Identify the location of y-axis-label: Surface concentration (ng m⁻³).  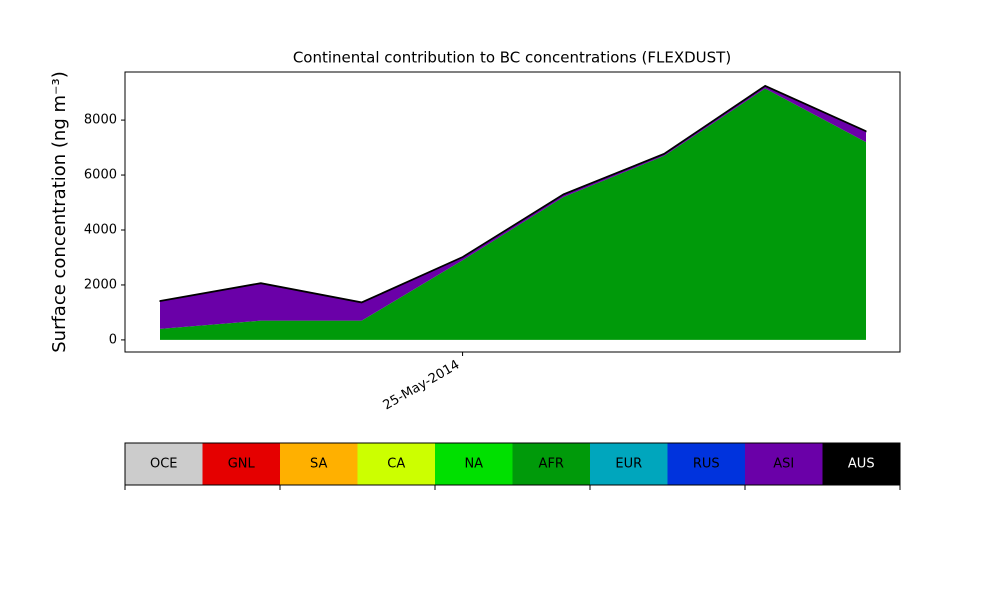
(59, 212).